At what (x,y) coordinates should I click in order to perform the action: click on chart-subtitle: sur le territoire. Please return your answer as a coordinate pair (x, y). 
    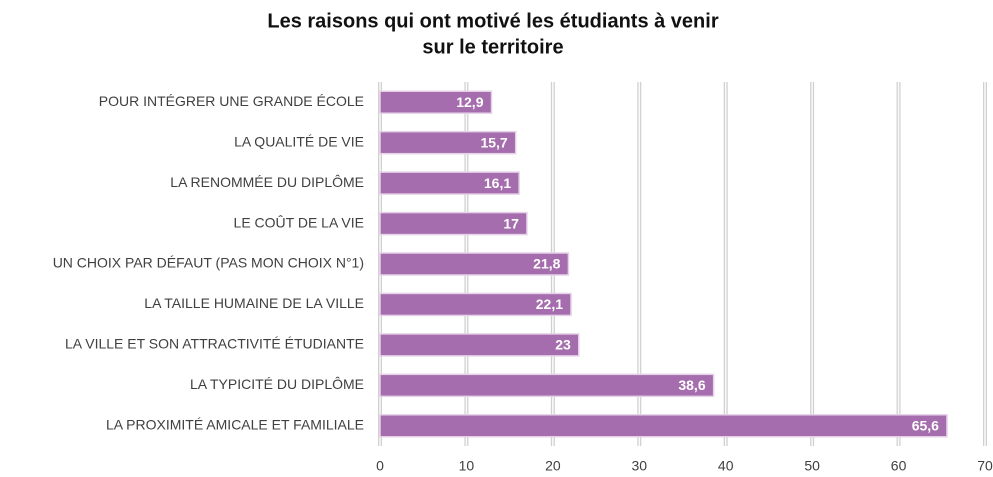
    Looking at the image, I should click on (492, 47).